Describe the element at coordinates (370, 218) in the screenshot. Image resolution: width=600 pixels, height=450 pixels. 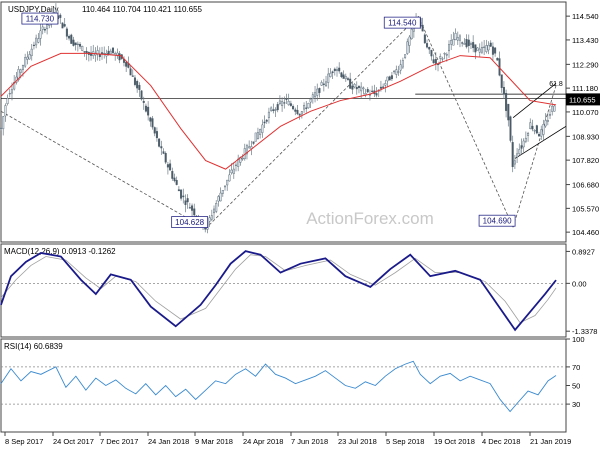
I see `watermark: ActionForex.com` at that location.